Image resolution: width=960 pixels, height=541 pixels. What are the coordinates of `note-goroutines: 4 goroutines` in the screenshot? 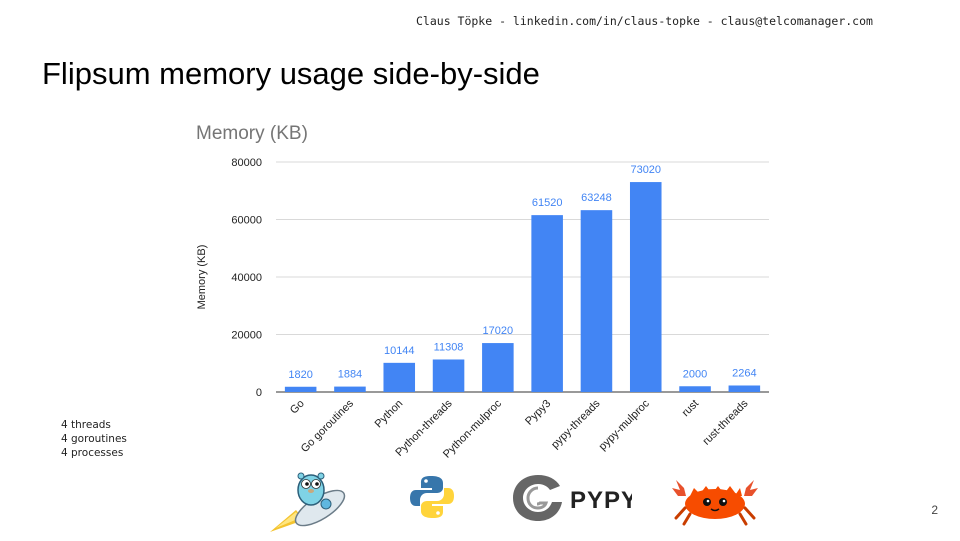 It's located at (94, 439).